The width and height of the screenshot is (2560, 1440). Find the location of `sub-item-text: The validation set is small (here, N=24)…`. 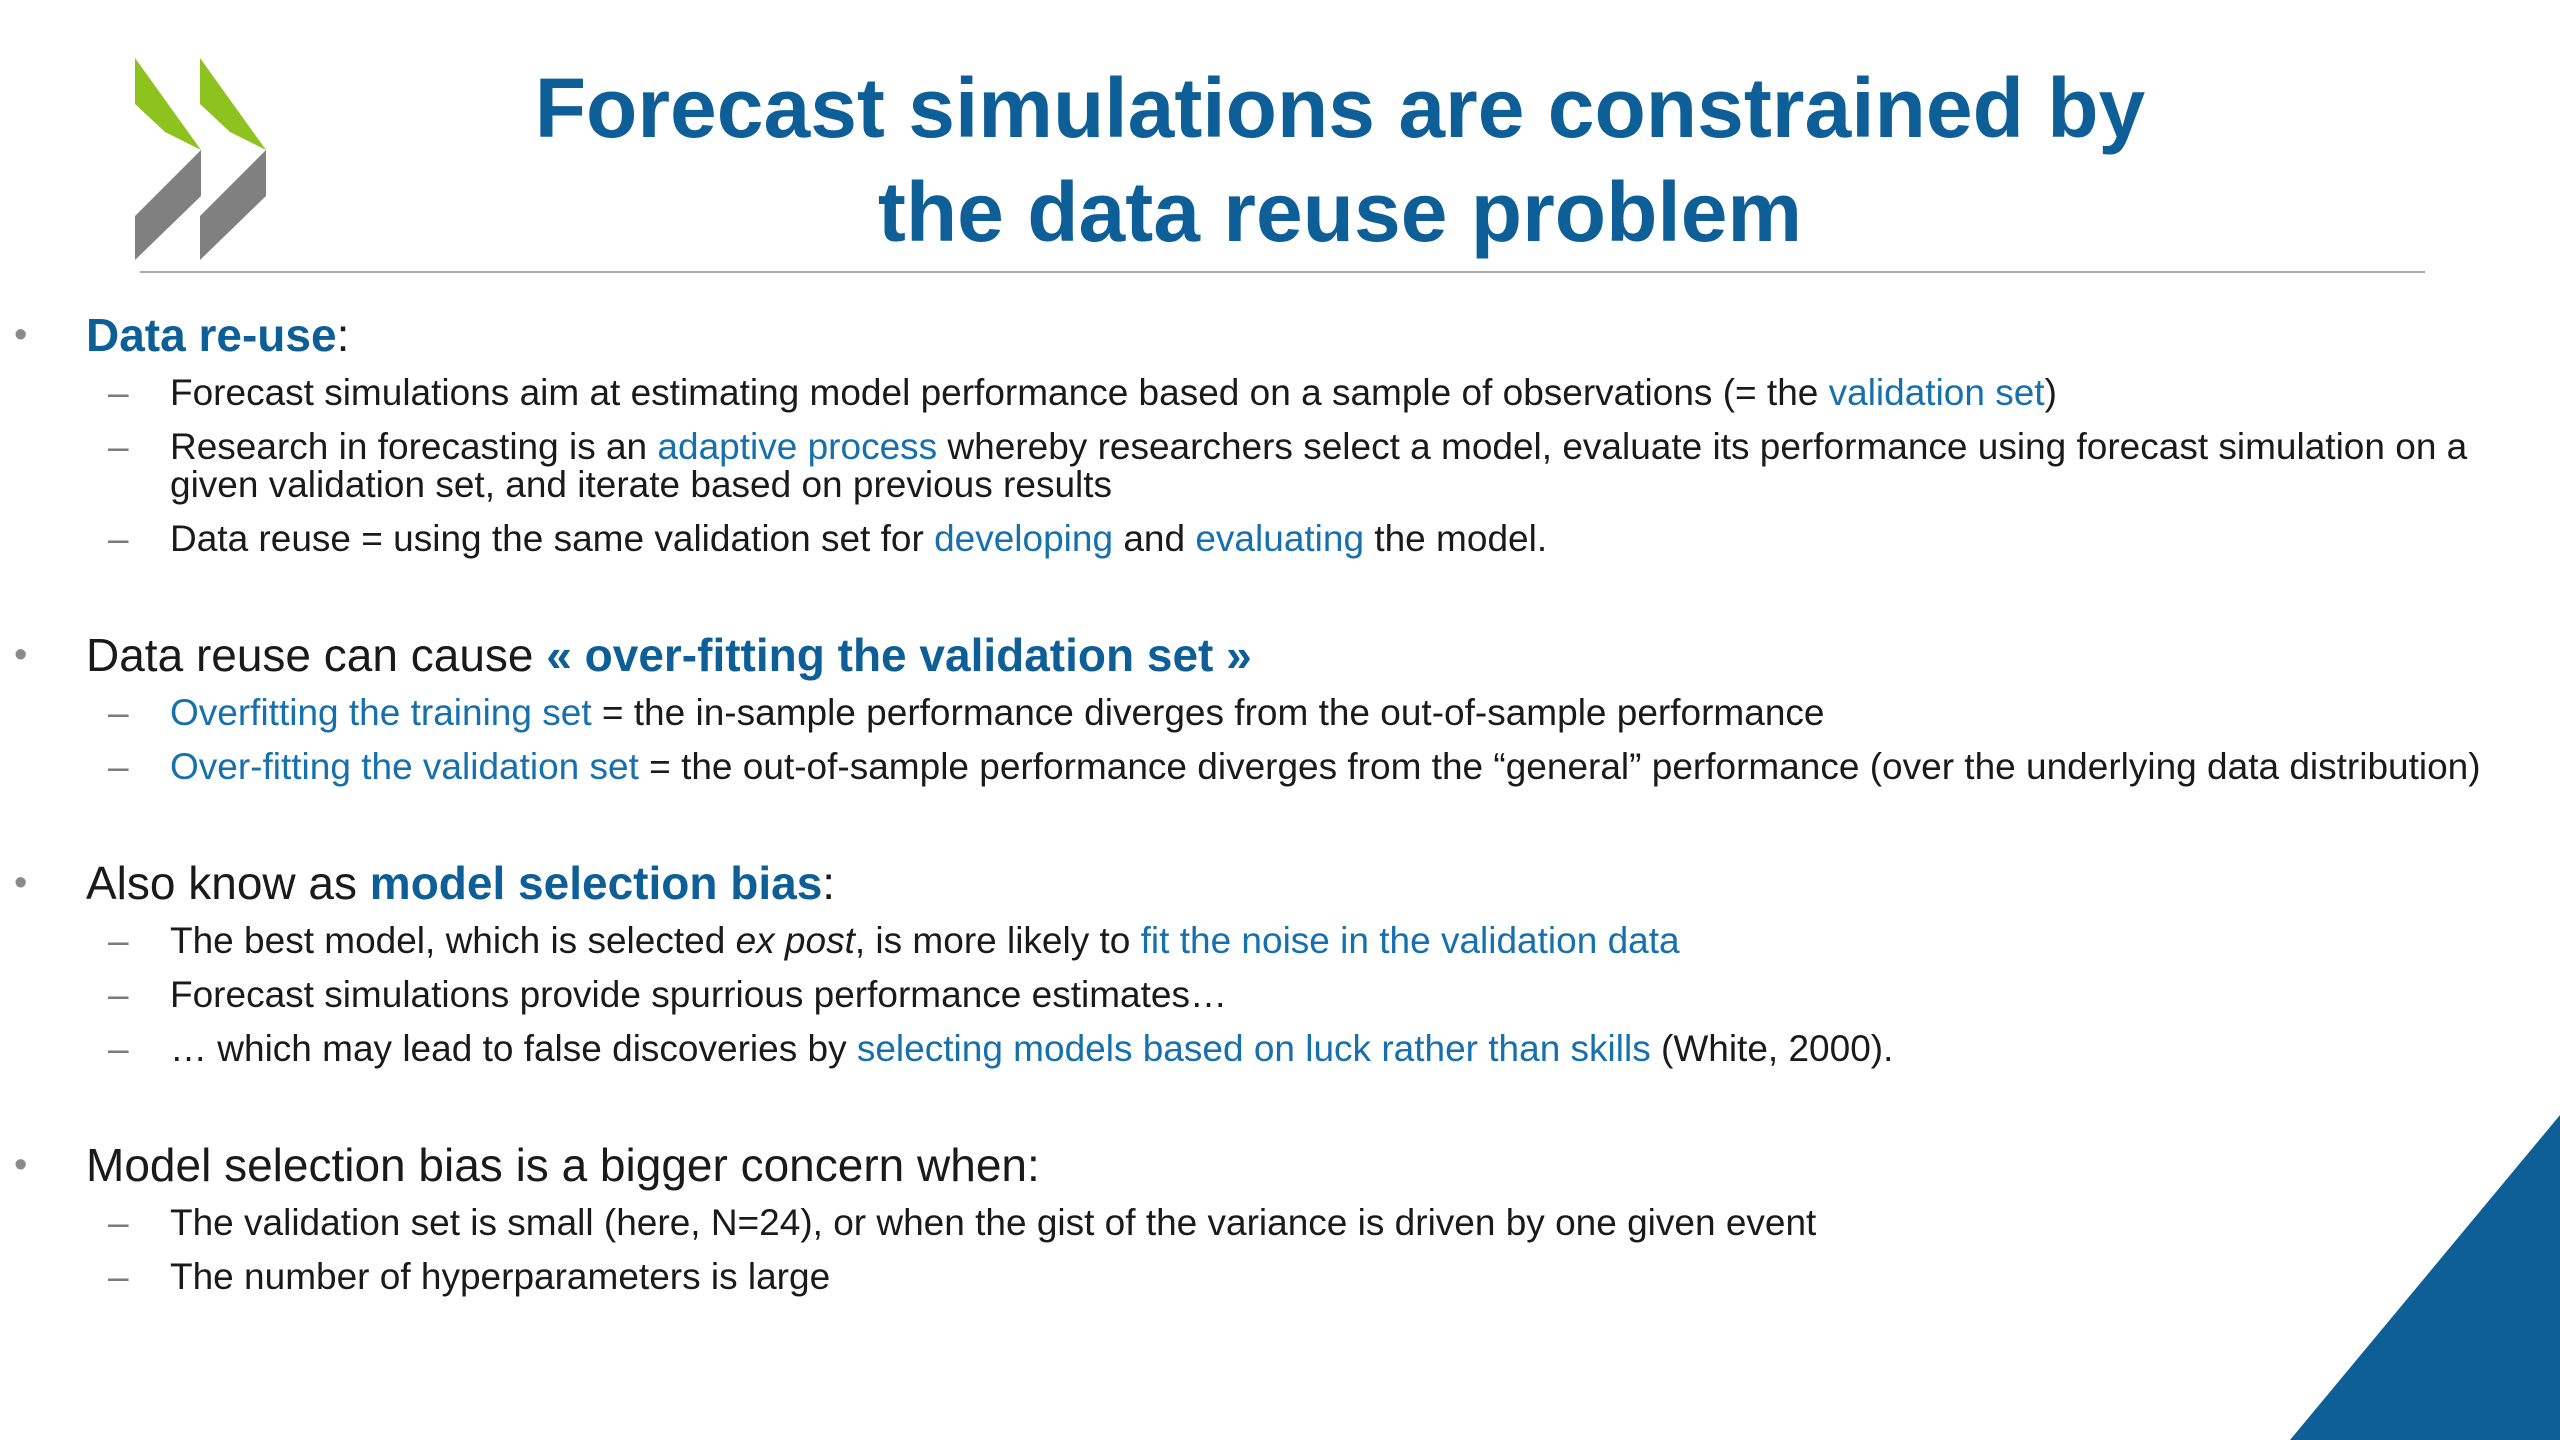

sub-item-text: The validation set is small (here, N=24)… is located at coordinates (993, 1222).